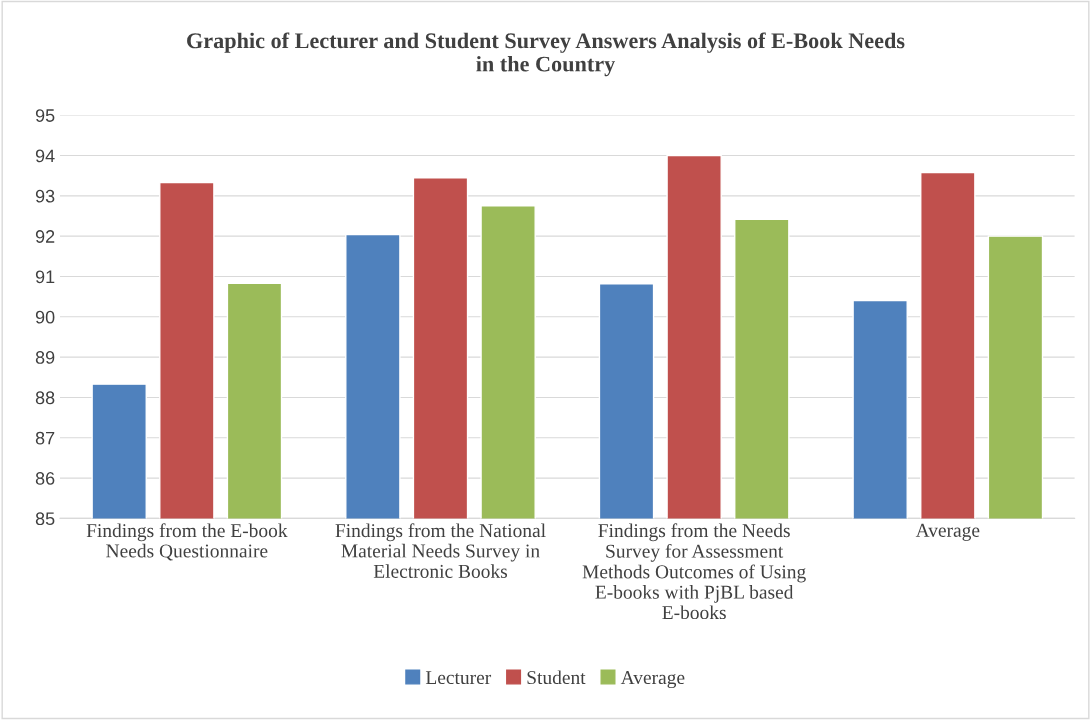  I want to click on y-tick-label: 92, so click(45, 236).